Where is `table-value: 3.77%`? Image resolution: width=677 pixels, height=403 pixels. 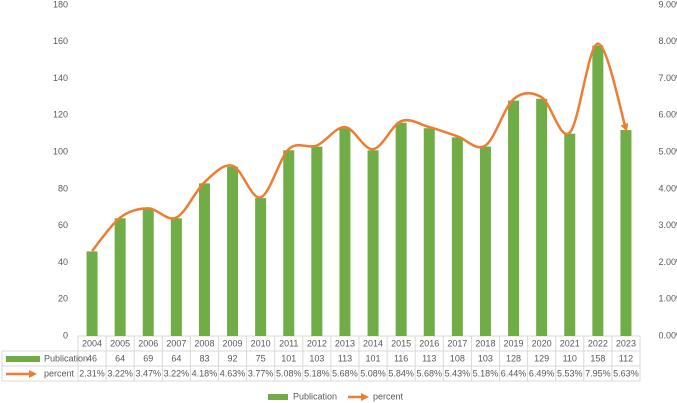 table-value: 3.77% is located at coordinates (261, 373).